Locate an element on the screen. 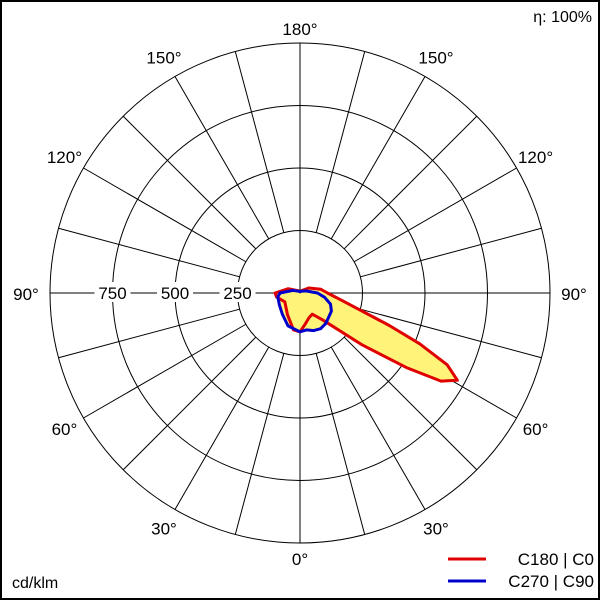 Image resolution: width=600 pixels, height=600 pixels. angle-label-90-left: 90° is located at coordinates (26, 294).